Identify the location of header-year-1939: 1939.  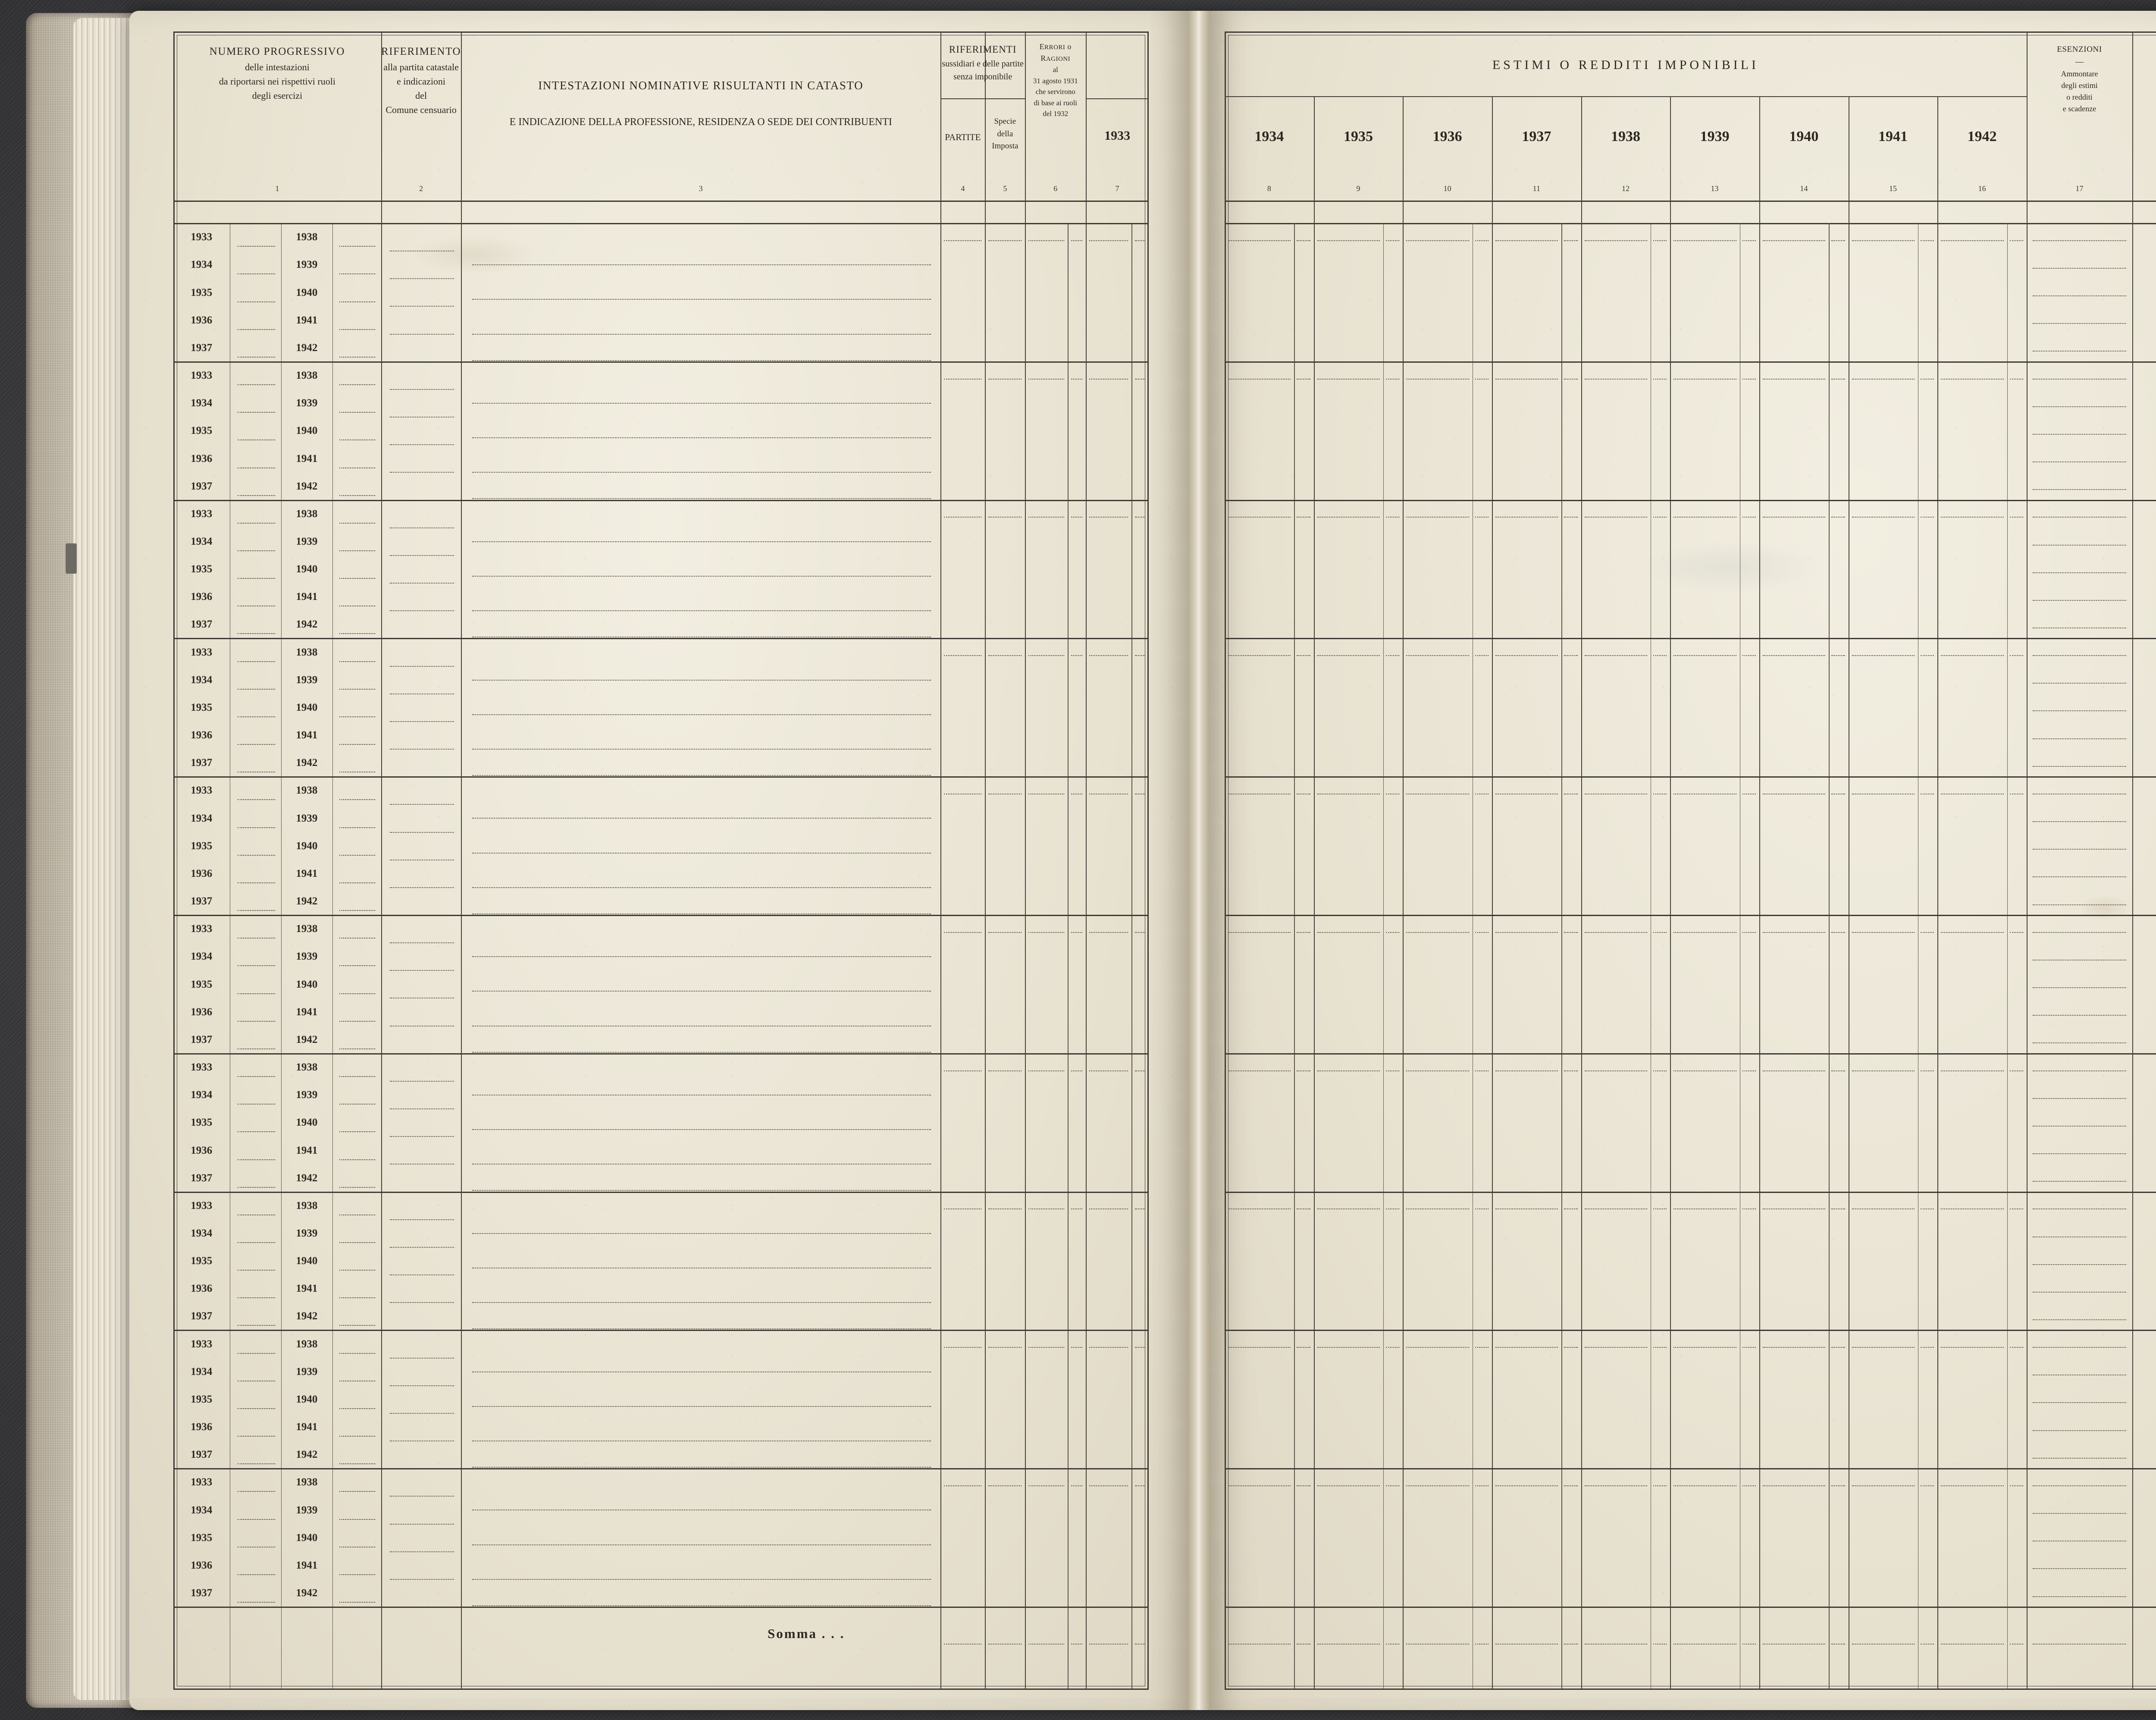
(1715, 137).